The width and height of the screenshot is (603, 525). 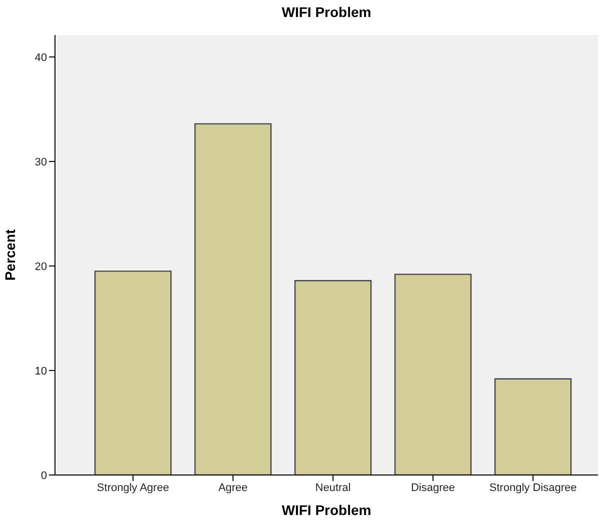 What do you see at coordinates (327, 510) in the screenshot?
I see `x-axis-title: WIFI Problem` at bounding box center [327, 510].